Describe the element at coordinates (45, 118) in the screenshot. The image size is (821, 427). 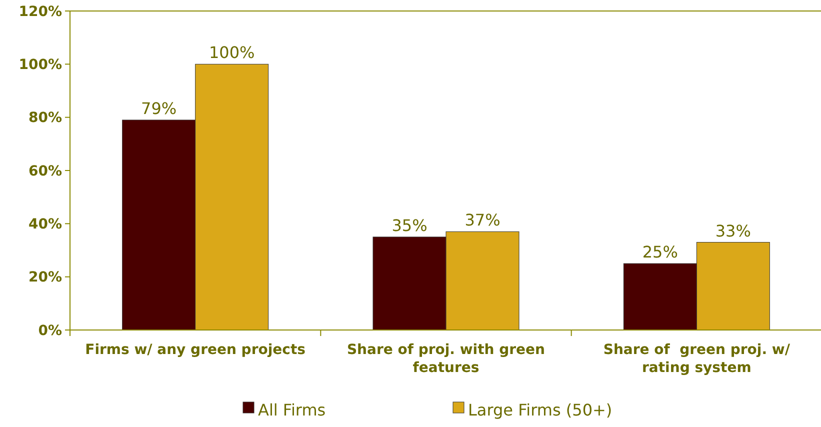
I see `y-tick-label: 80%` at that location.